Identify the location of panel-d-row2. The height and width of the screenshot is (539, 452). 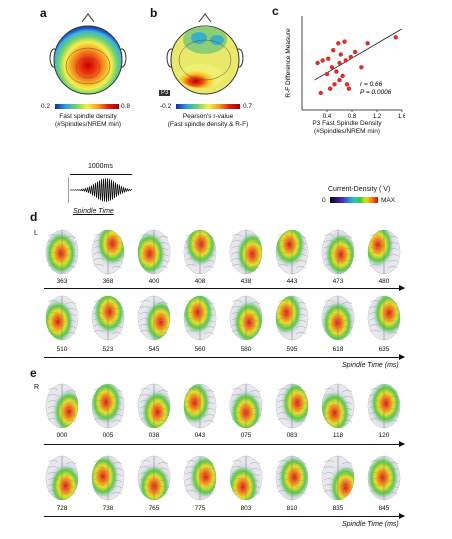
(229, 318).